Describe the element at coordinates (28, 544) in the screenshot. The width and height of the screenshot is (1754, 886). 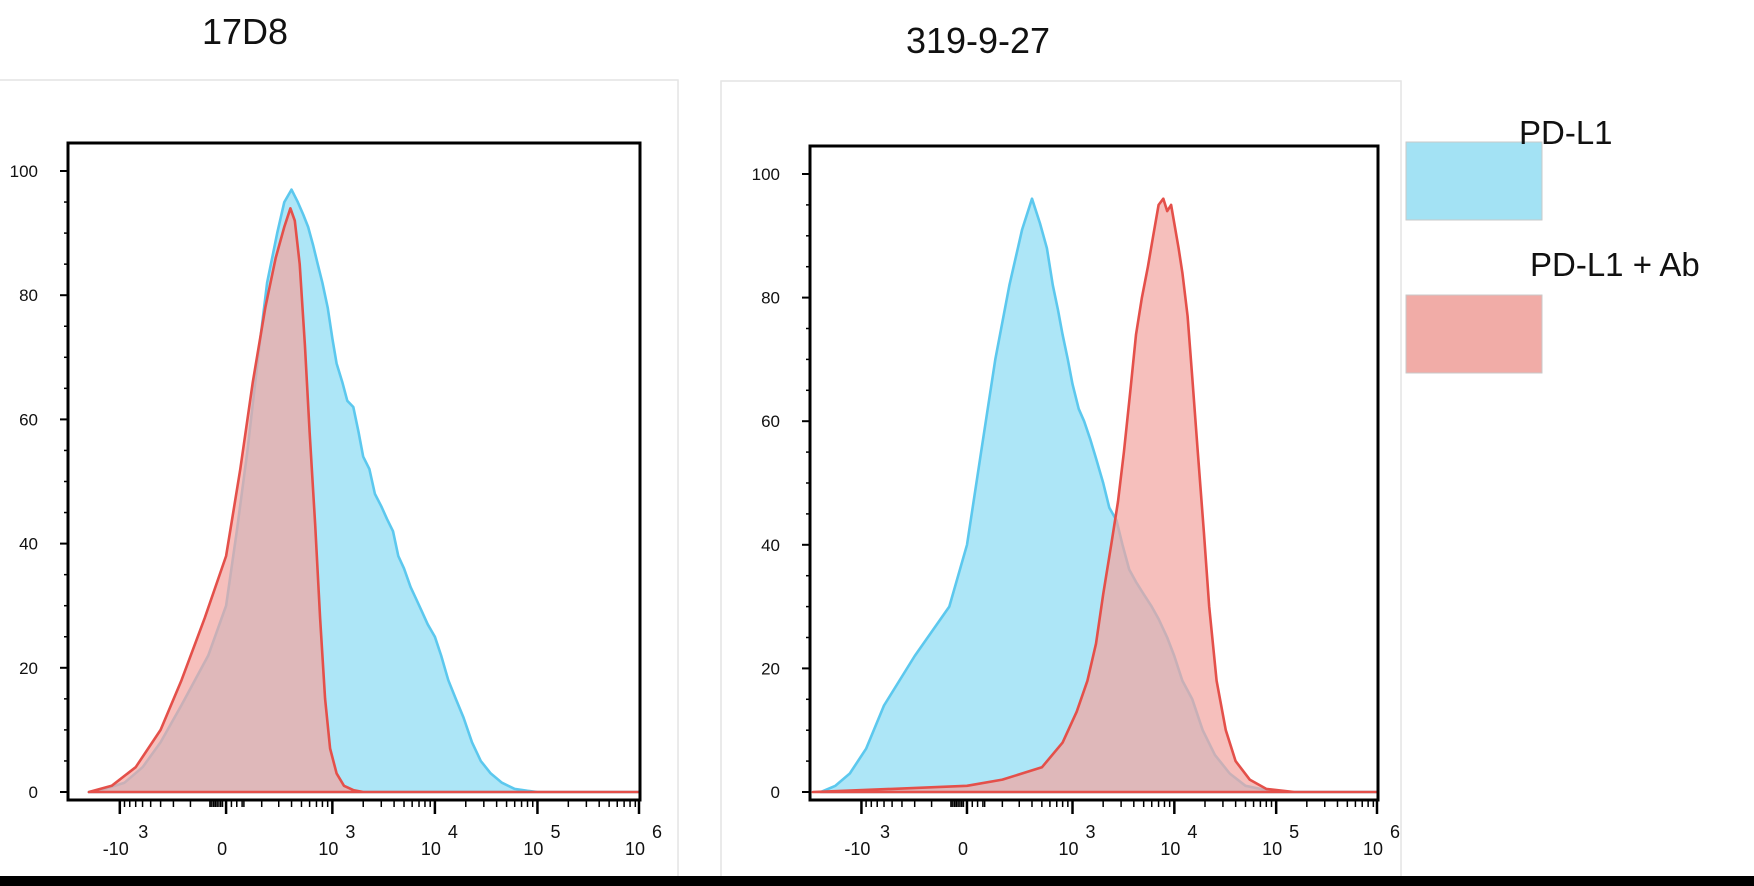
I see `chart1-y-tick-label: 40` at that location.